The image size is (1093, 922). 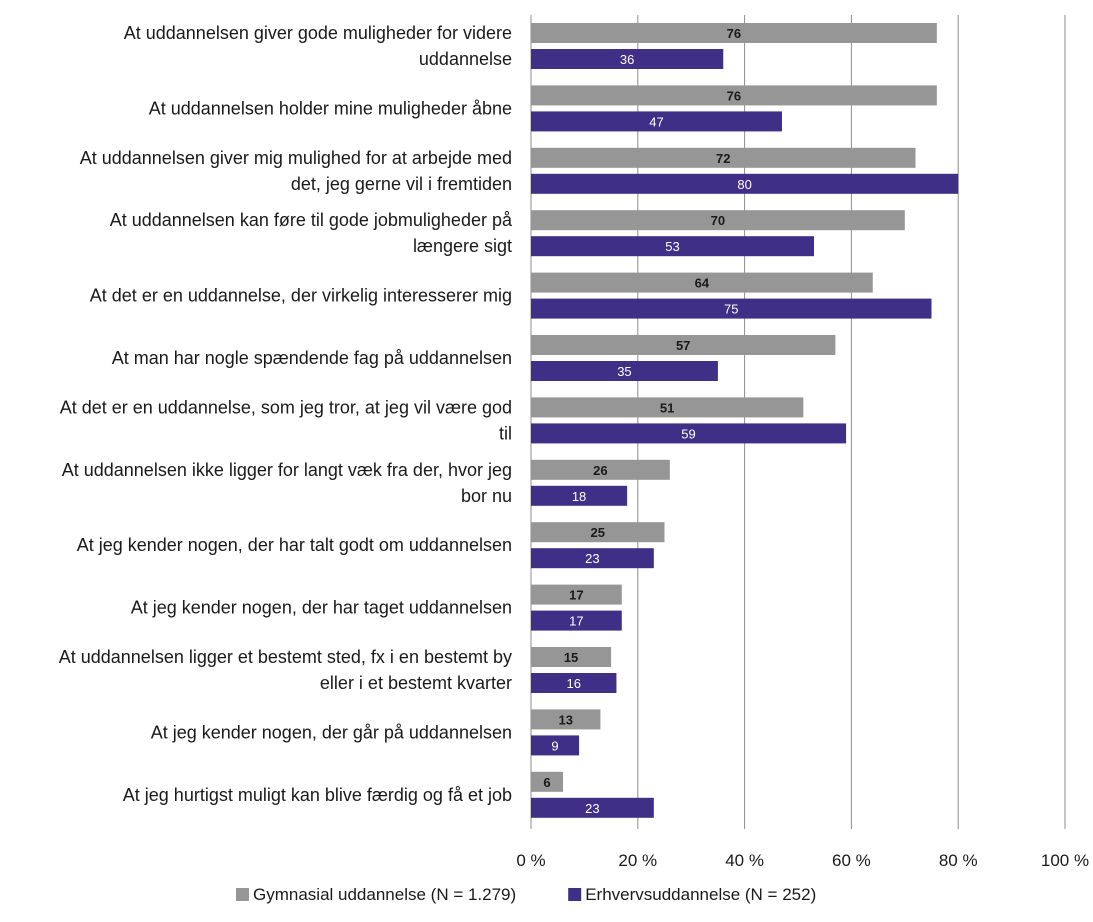 I want to click on data-label: 51, so click(x=667, y=407).